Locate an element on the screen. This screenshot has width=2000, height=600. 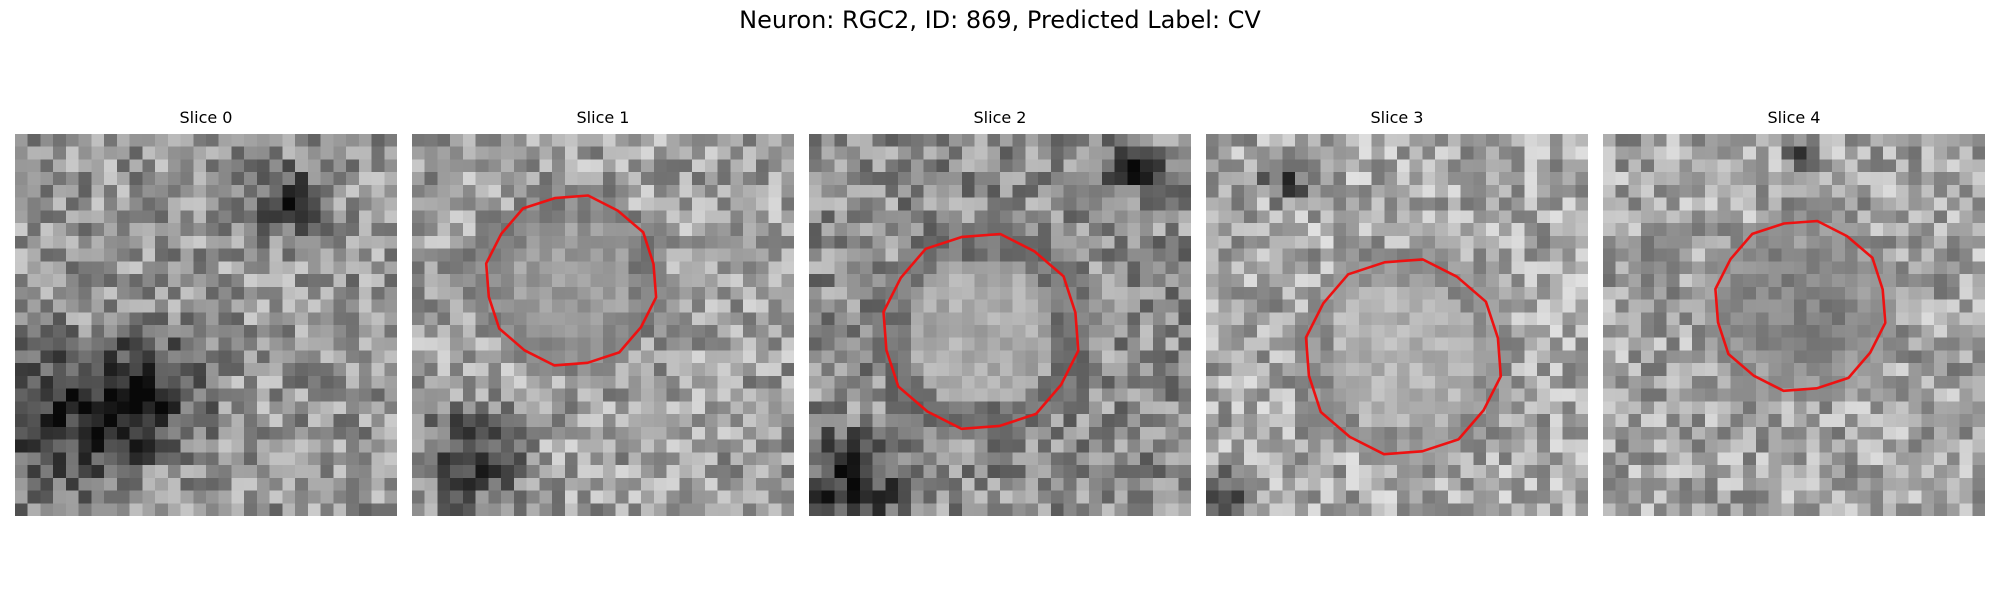
slice-title: Slice 4 is located at coordinates (1794, 117).